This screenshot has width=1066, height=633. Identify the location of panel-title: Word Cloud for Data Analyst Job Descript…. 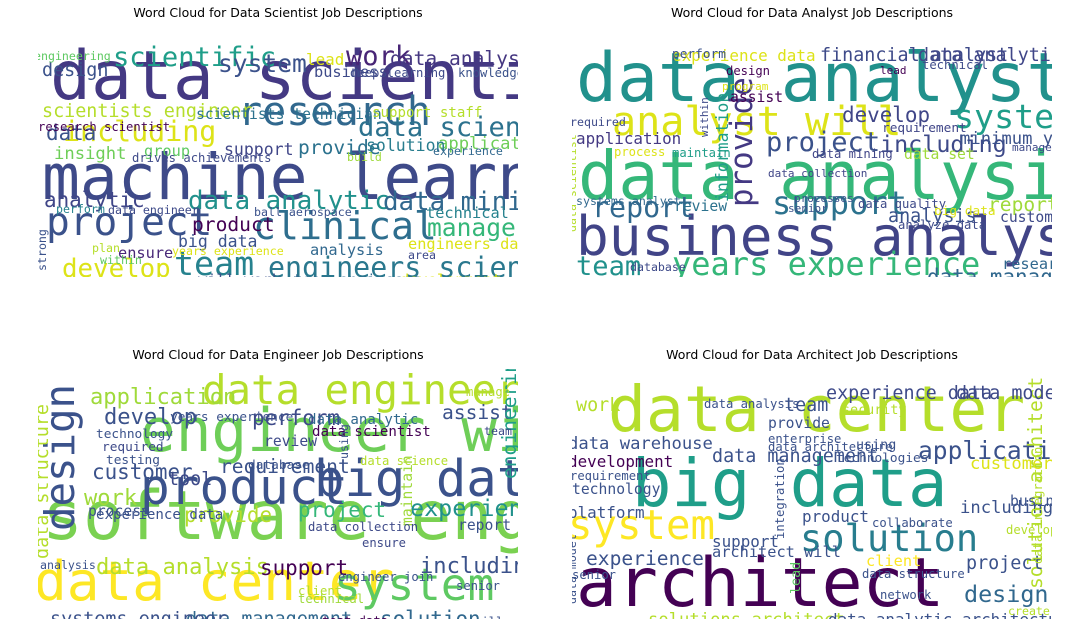
(812, 12).